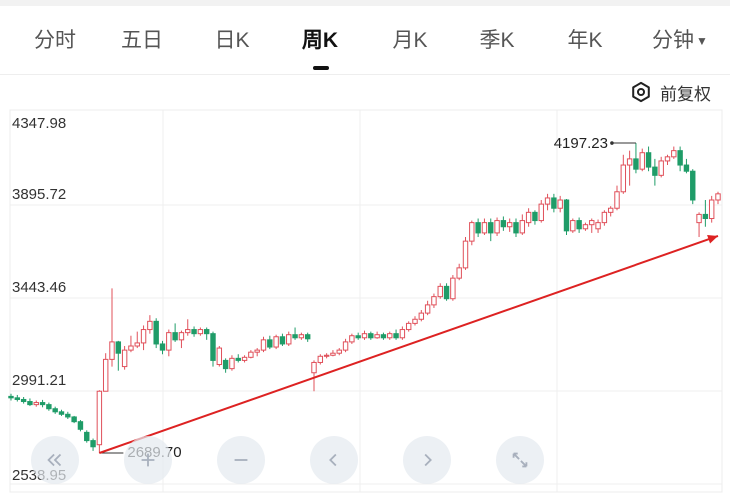 This screenshot has width=730, height=500. What do you see at coordinates (320, 40) in the screenshot?
I see `tab-zhouk: 周K` at bounding box center [320, 40].